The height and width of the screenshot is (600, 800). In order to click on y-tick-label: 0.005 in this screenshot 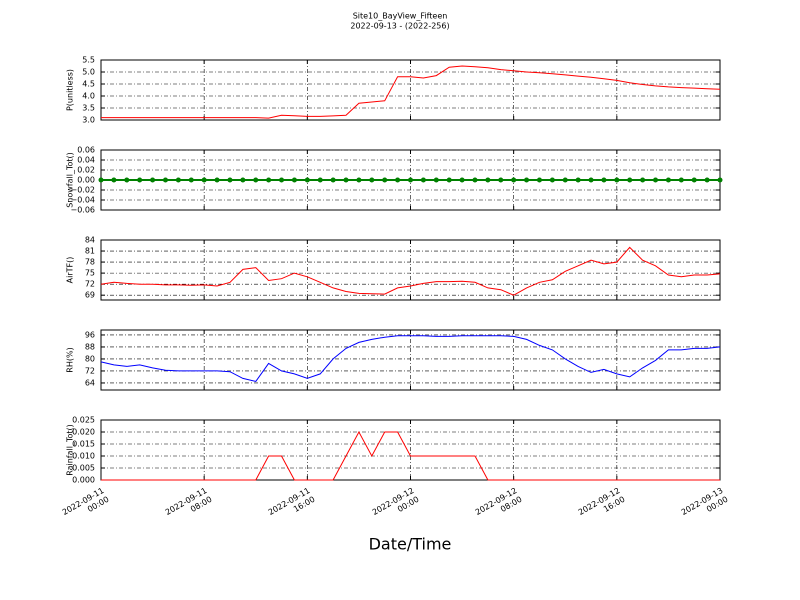, I will do `click(83, 468)`.